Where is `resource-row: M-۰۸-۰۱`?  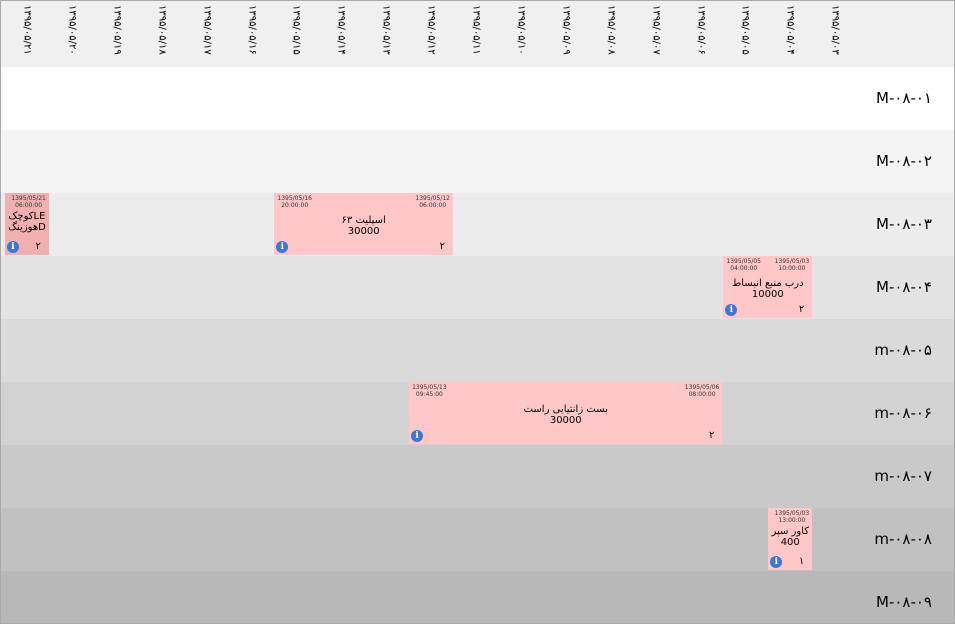 resource-row: M-۰۸-۰۱ is located at coordinates (477, 98).